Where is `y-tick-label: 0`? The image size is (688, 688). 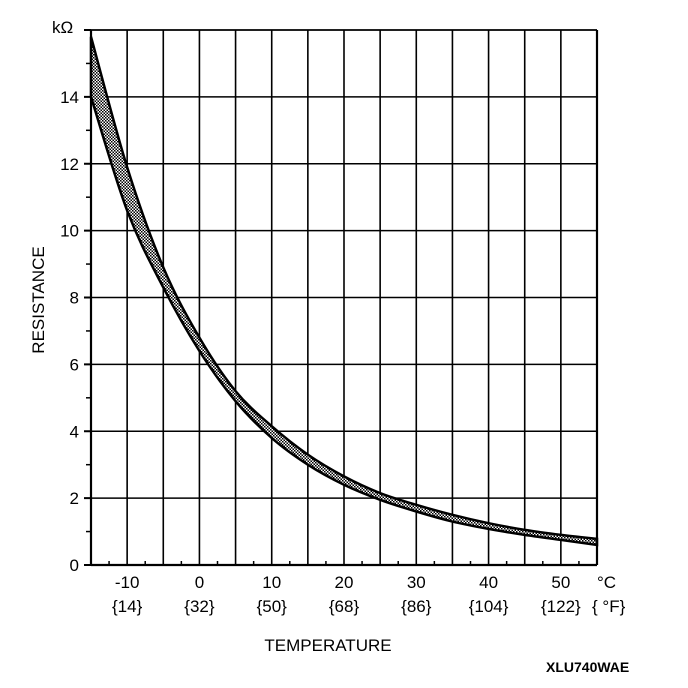
y-tick-label: 0 is located at coordinates (74, 565).